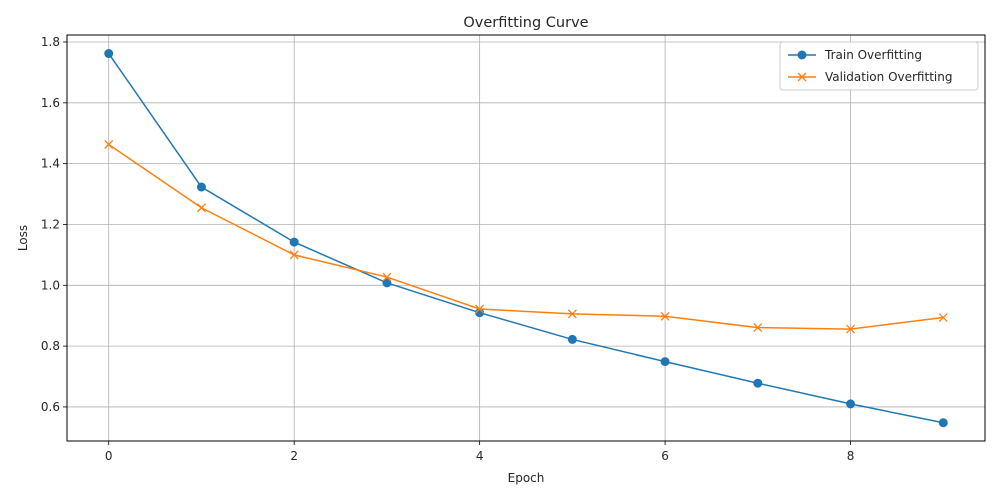 This screenshot has width=1000, height=500. What do you see at coordinates (525, 23) in the screenshot?
I see `chart-title: Overfitting Curve` at bounding box center [525, 23].